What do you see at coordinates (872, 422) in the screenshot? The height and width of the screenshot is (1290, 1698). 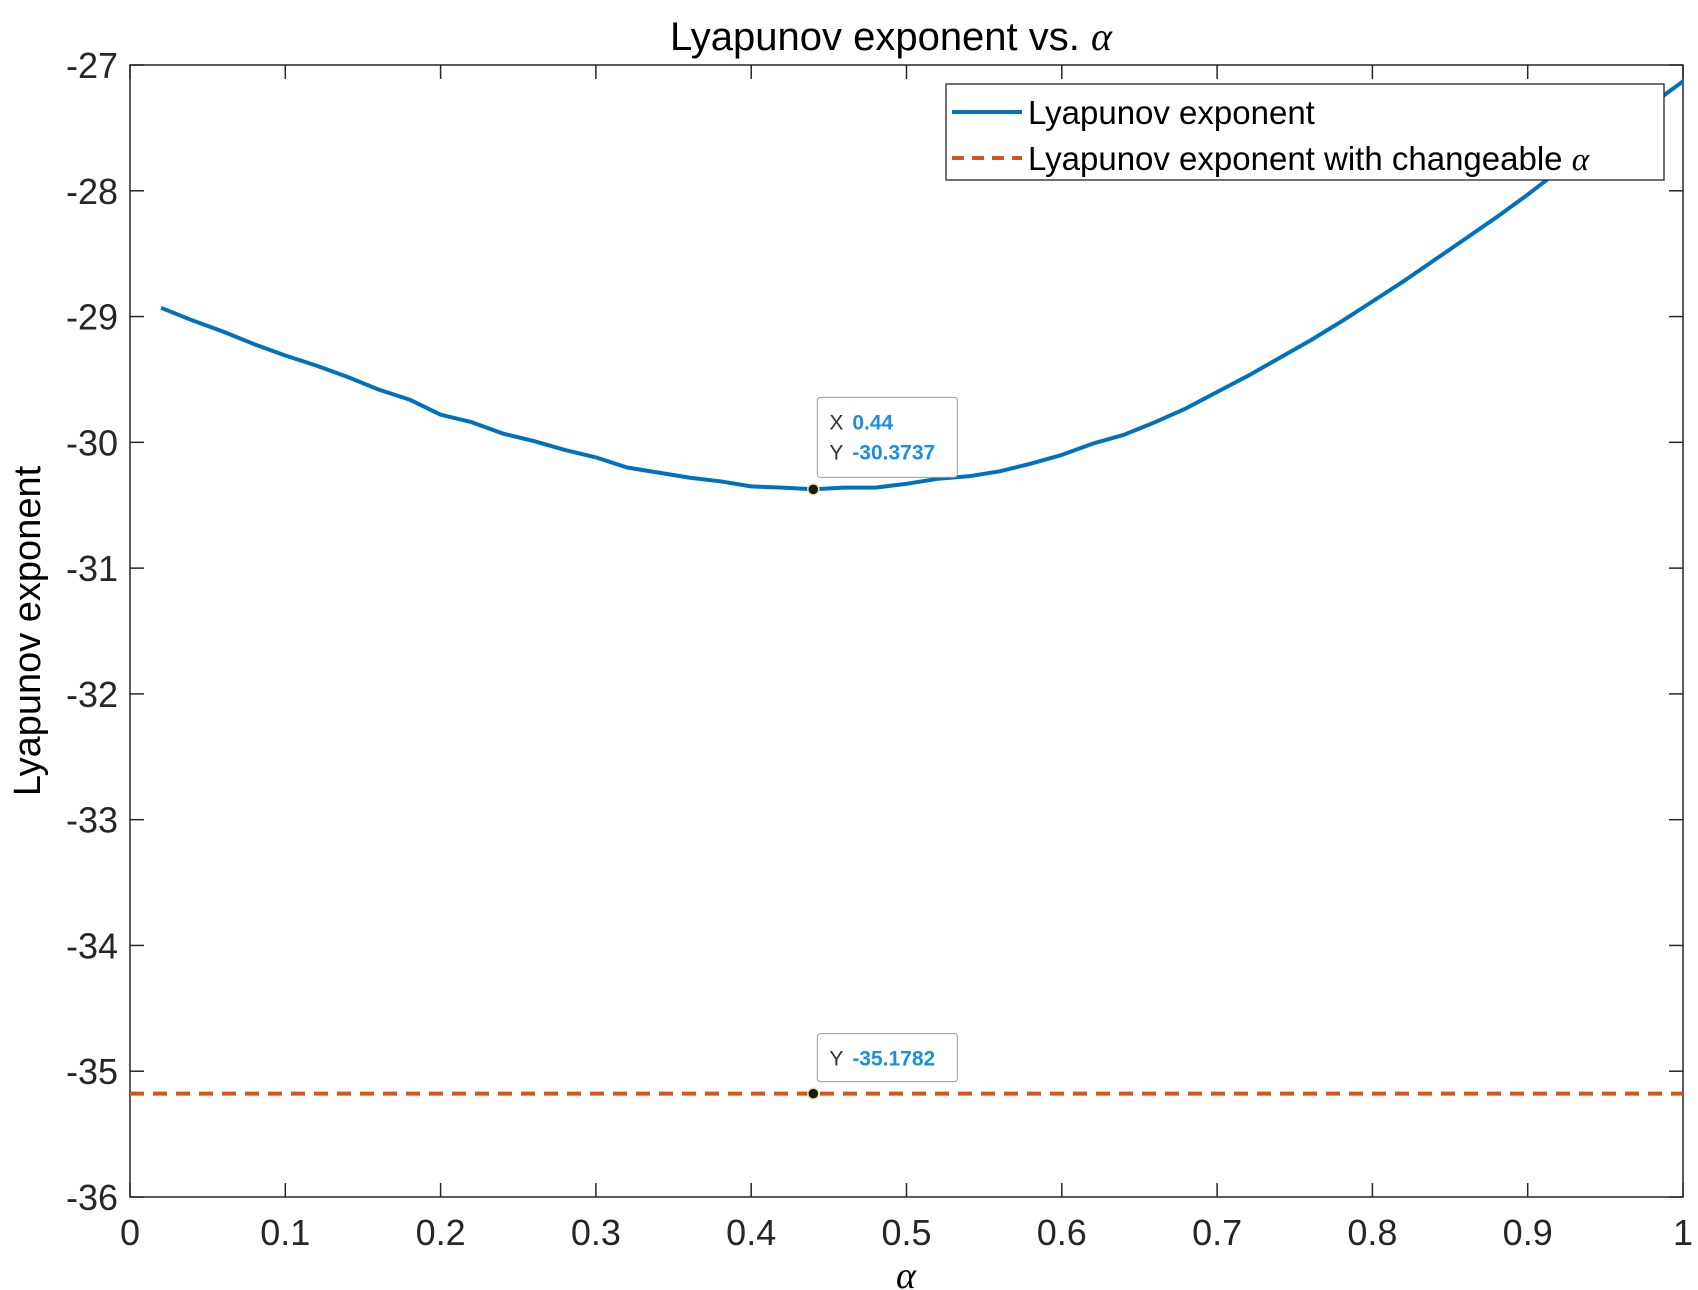 I see `datatip-x-value: 0.44` at bounding box center [872, 422].